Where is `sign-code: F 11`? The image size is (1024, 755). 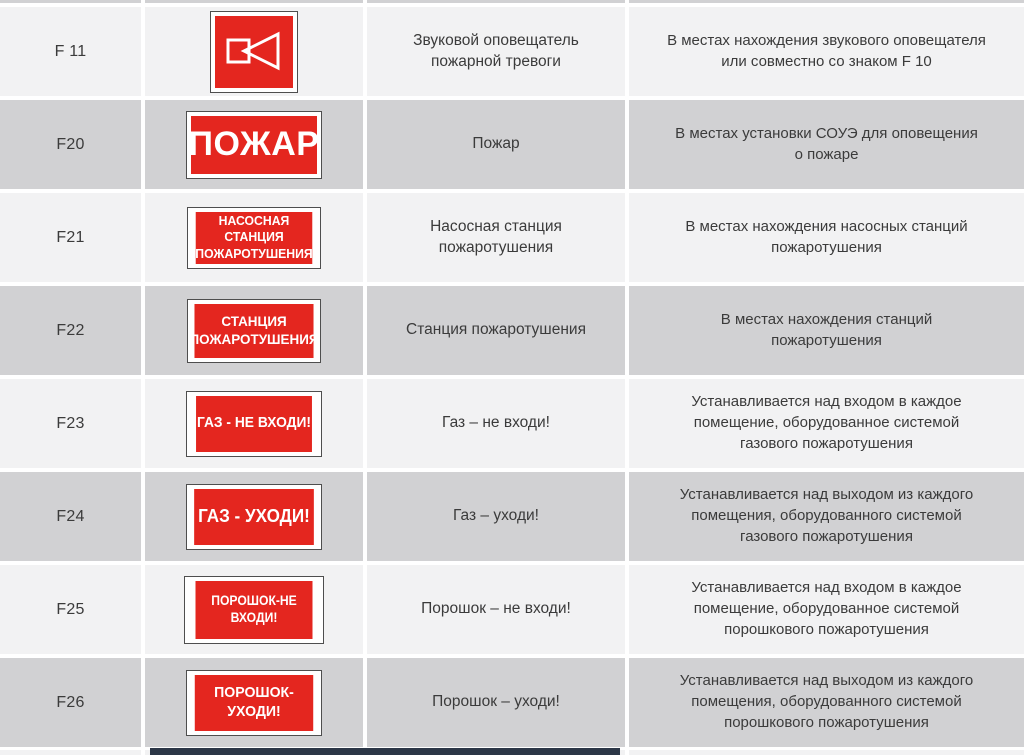
sign-code: F 11 is located at coordinates (70, 51).